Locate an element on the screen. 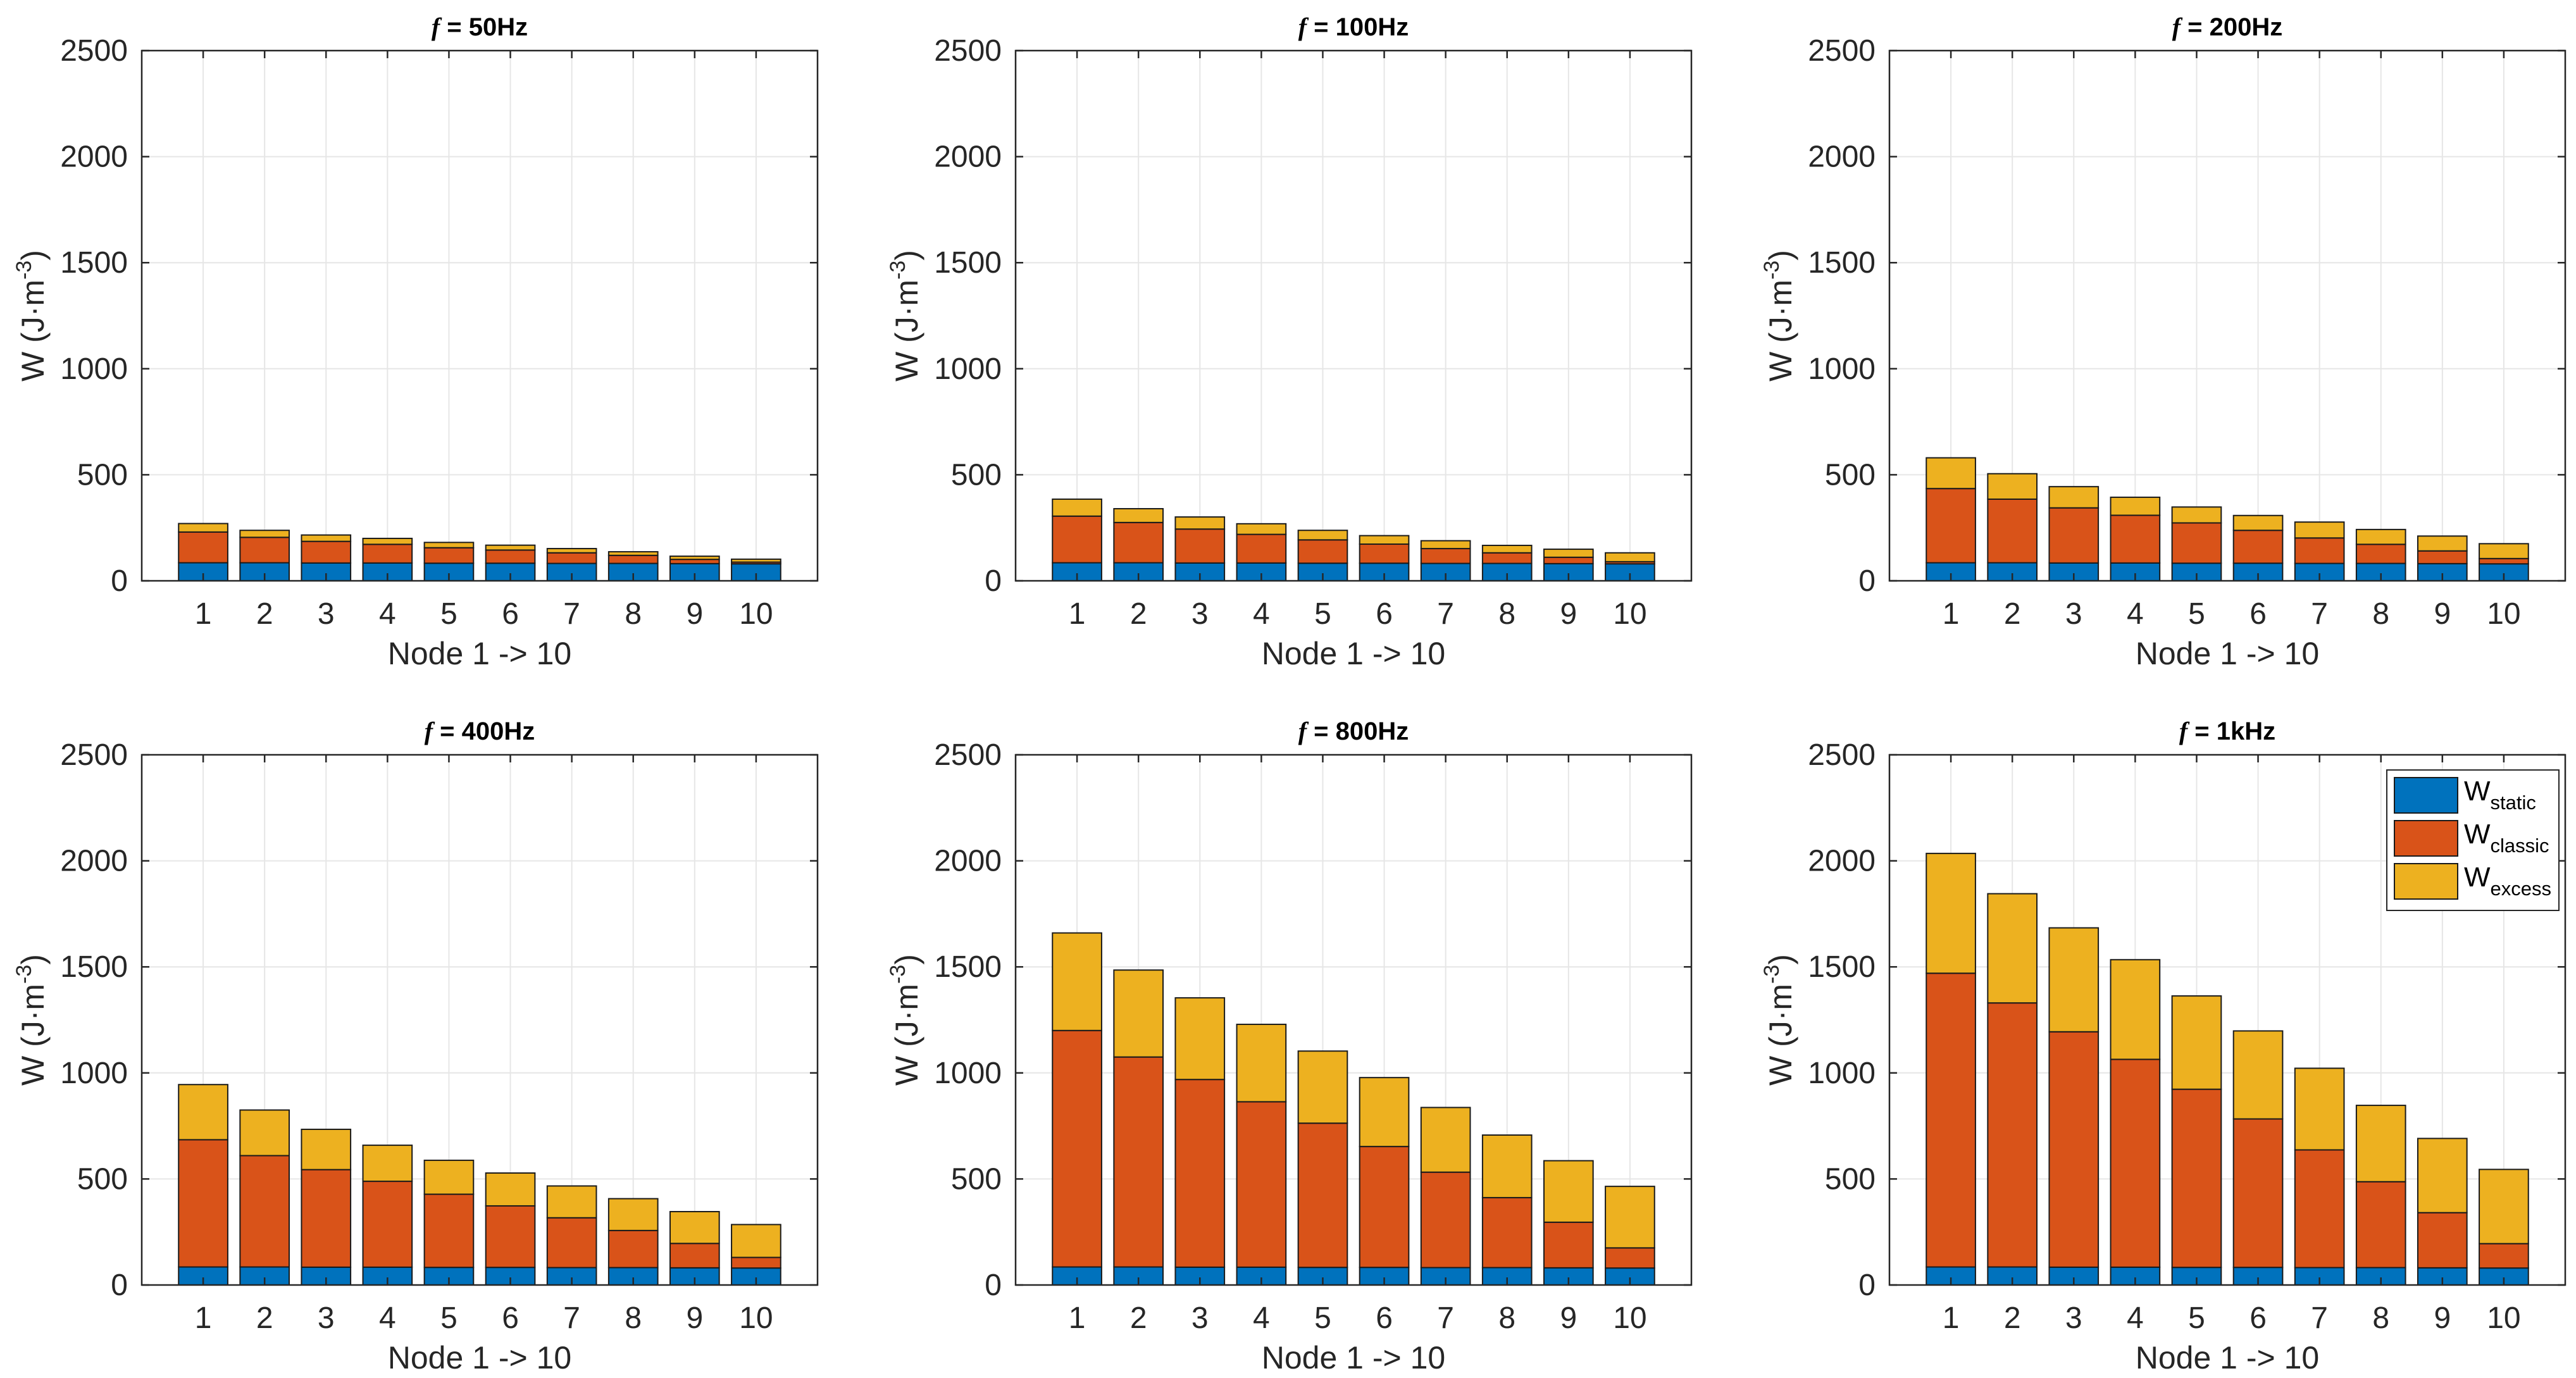 This screenshot has height=1378, width=2576. legend-label-base: W is located at coordinates (2477, 878).